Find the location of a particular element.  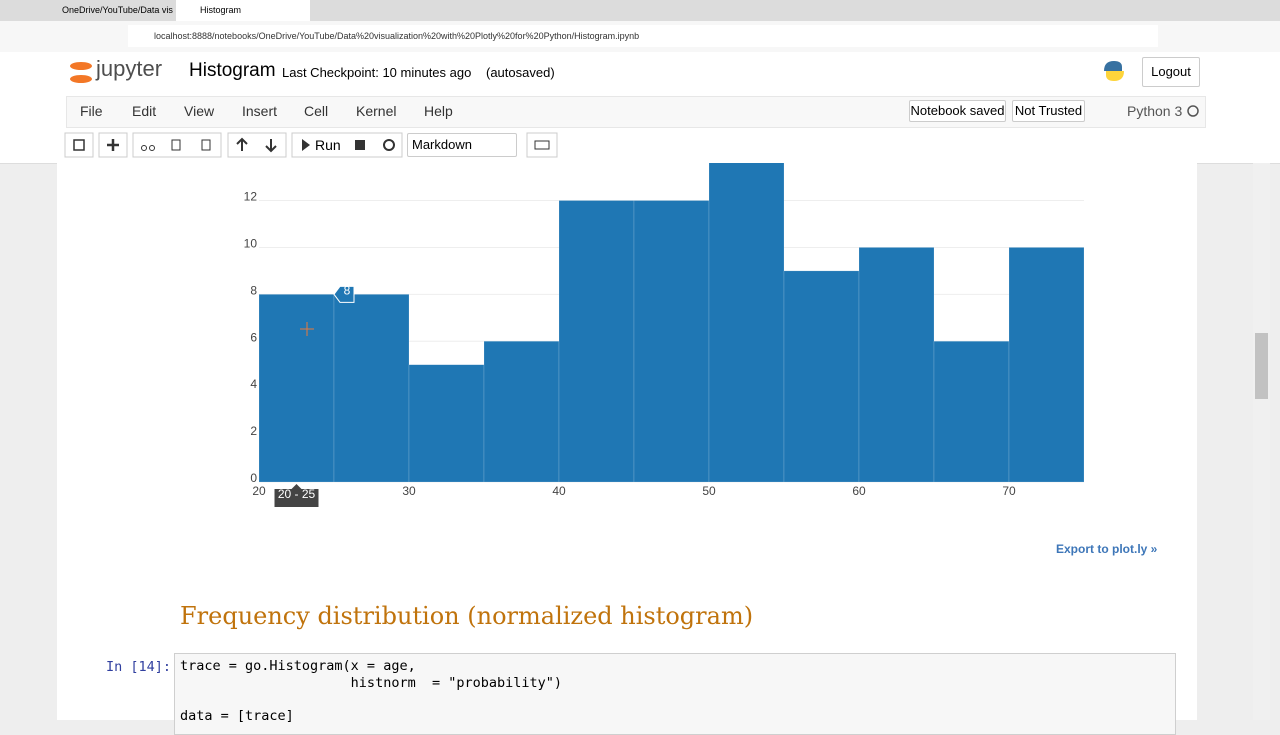

x-tick-label: 20 is located at coordinates (259, 491).